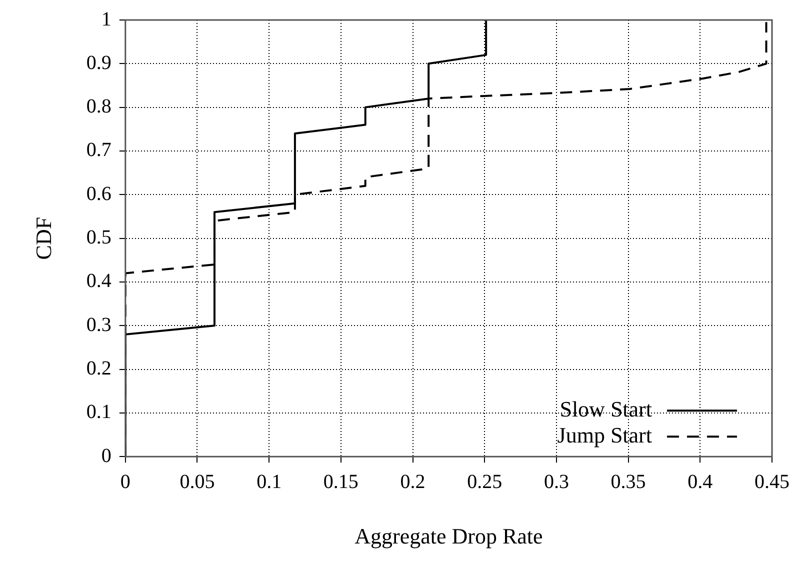 The width and height of the screenshot is (800, 575). I want to click on x-tick-label: 0.15, so click(340, 481).